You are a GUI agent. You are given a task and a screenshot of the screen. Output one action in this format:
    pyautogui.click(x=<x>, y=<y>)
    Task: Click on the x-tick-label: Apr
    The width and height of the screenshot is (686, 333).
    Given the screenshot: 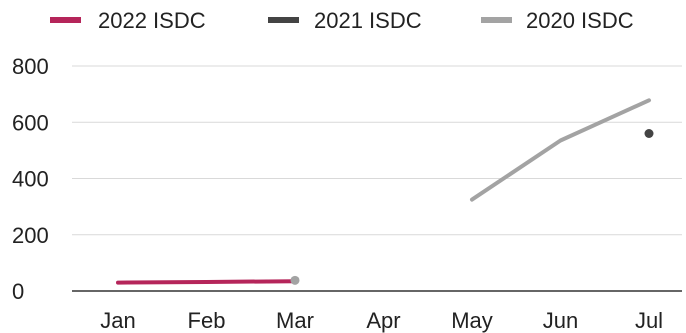 What is the action you would take?
    pyautogui.click(x=383, y=320)
    